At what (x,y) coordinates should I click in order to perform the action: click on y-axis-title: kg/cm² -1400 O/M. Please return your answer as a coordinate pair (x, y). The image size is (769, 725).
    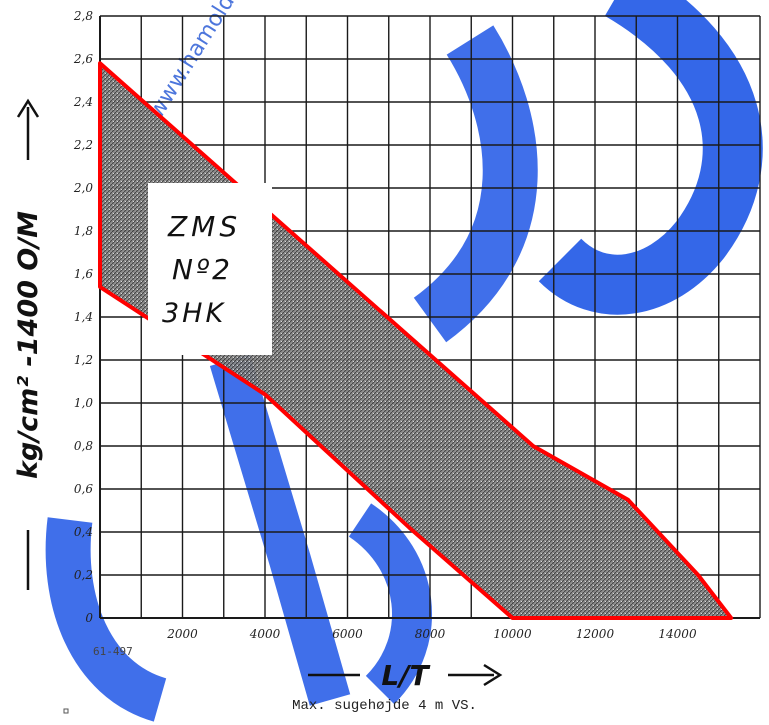
    Looking at the image, I should click on (28, 344).